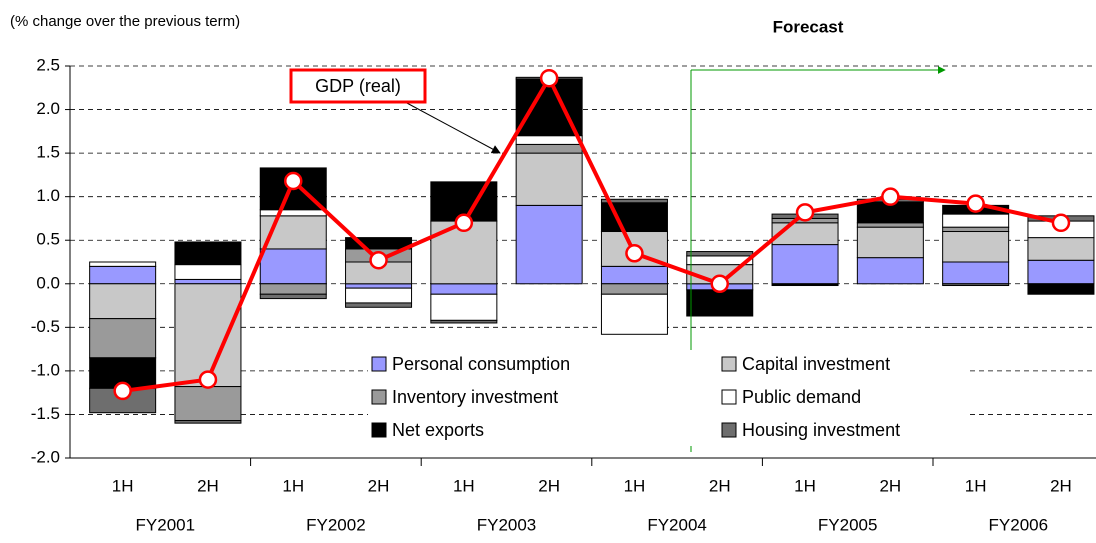  I want to click on legend-label: Public demand, so click(801, 397).